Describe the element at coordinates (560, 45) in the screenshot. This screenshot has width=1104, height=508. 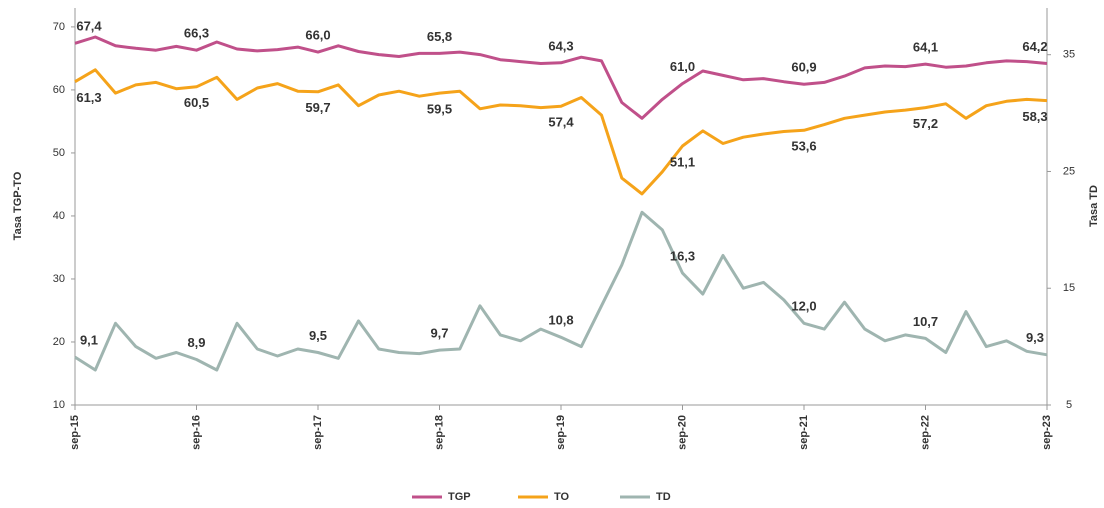
I see `value-label: 64,3` at that location.